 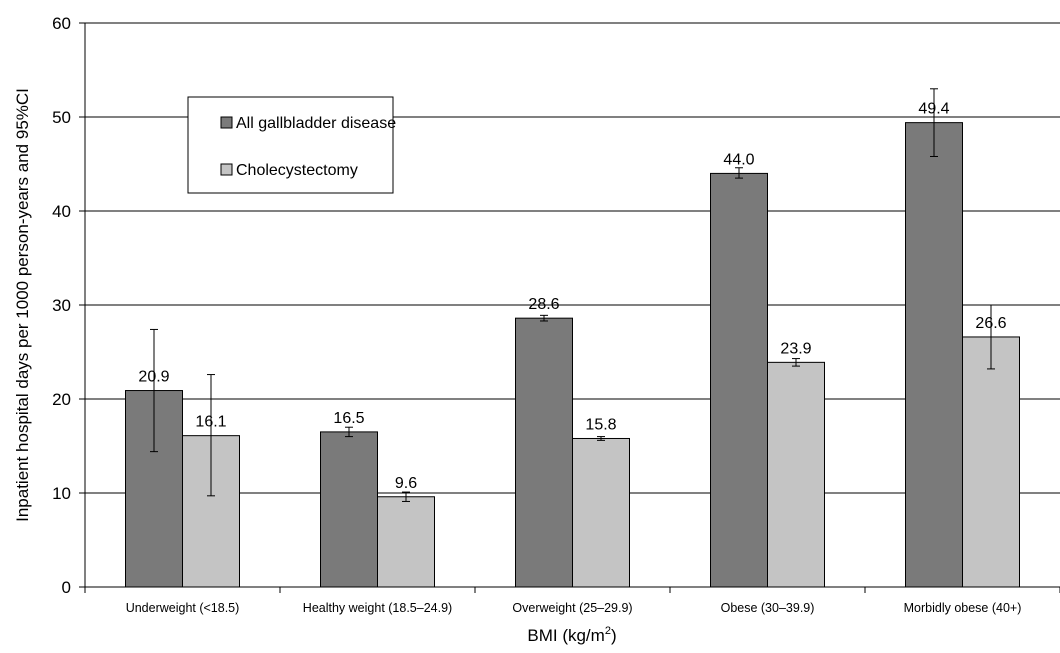 What do you see at coordinates (183, 608) in the screenshot?
I see `x-tick-label: Underweight (<18.5)` at bounding box center [183, 608].